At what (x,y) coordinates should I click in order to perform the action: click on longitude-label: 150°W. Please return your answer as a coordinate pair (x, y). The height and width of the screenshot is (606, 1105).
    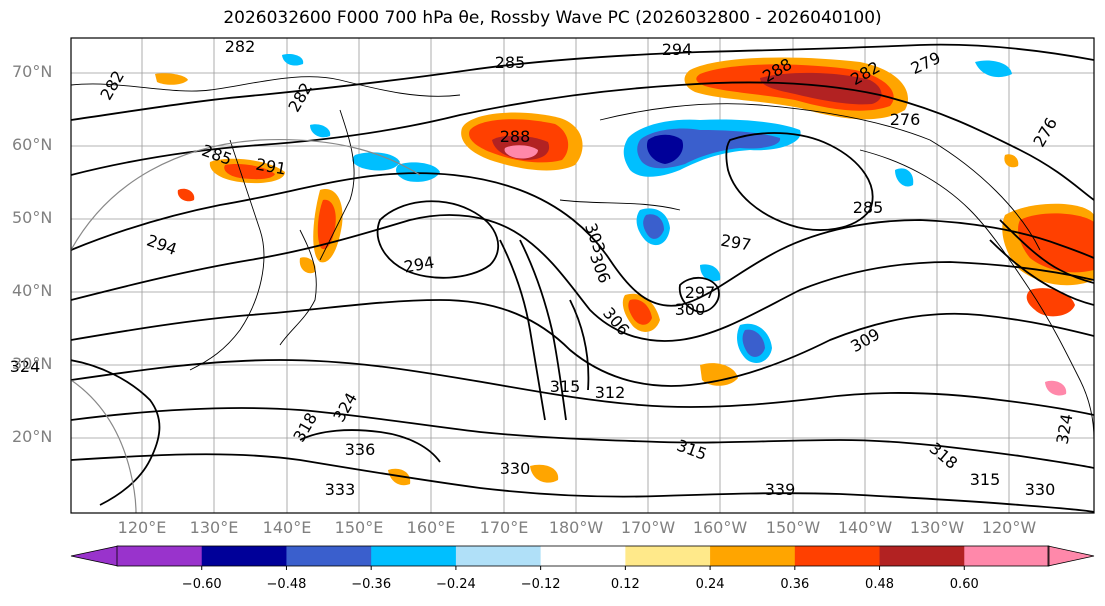
    Looking at the image, I should click on (793, 527).